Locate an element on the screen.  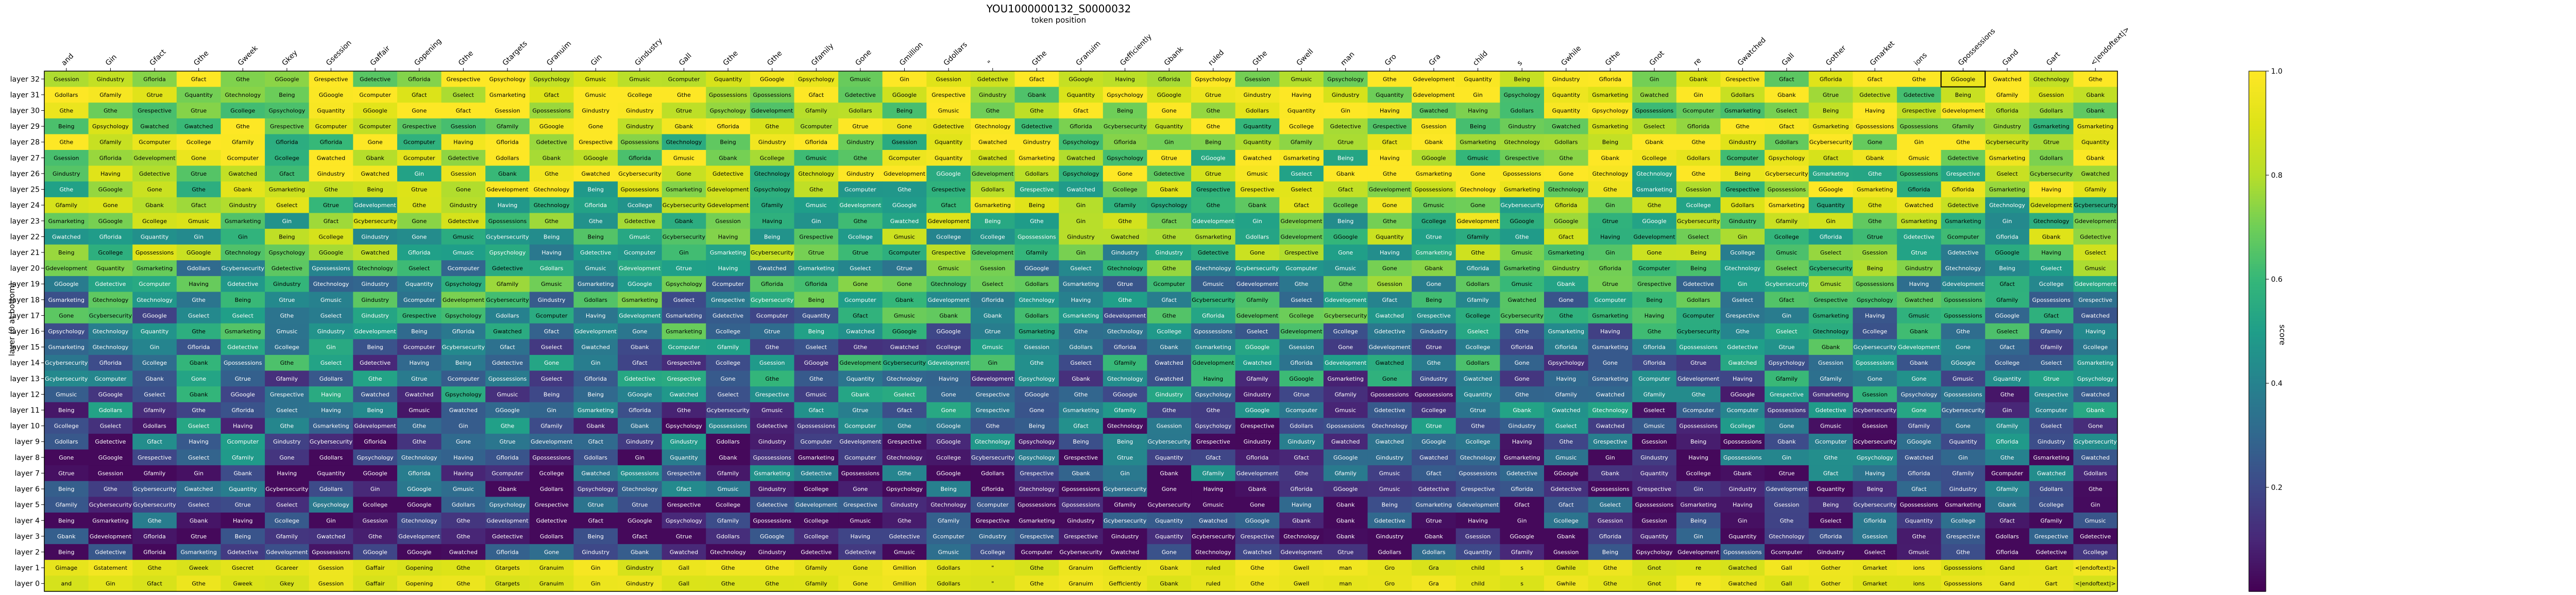
cell-label: Gdetective is located at coordinates (595, 252).